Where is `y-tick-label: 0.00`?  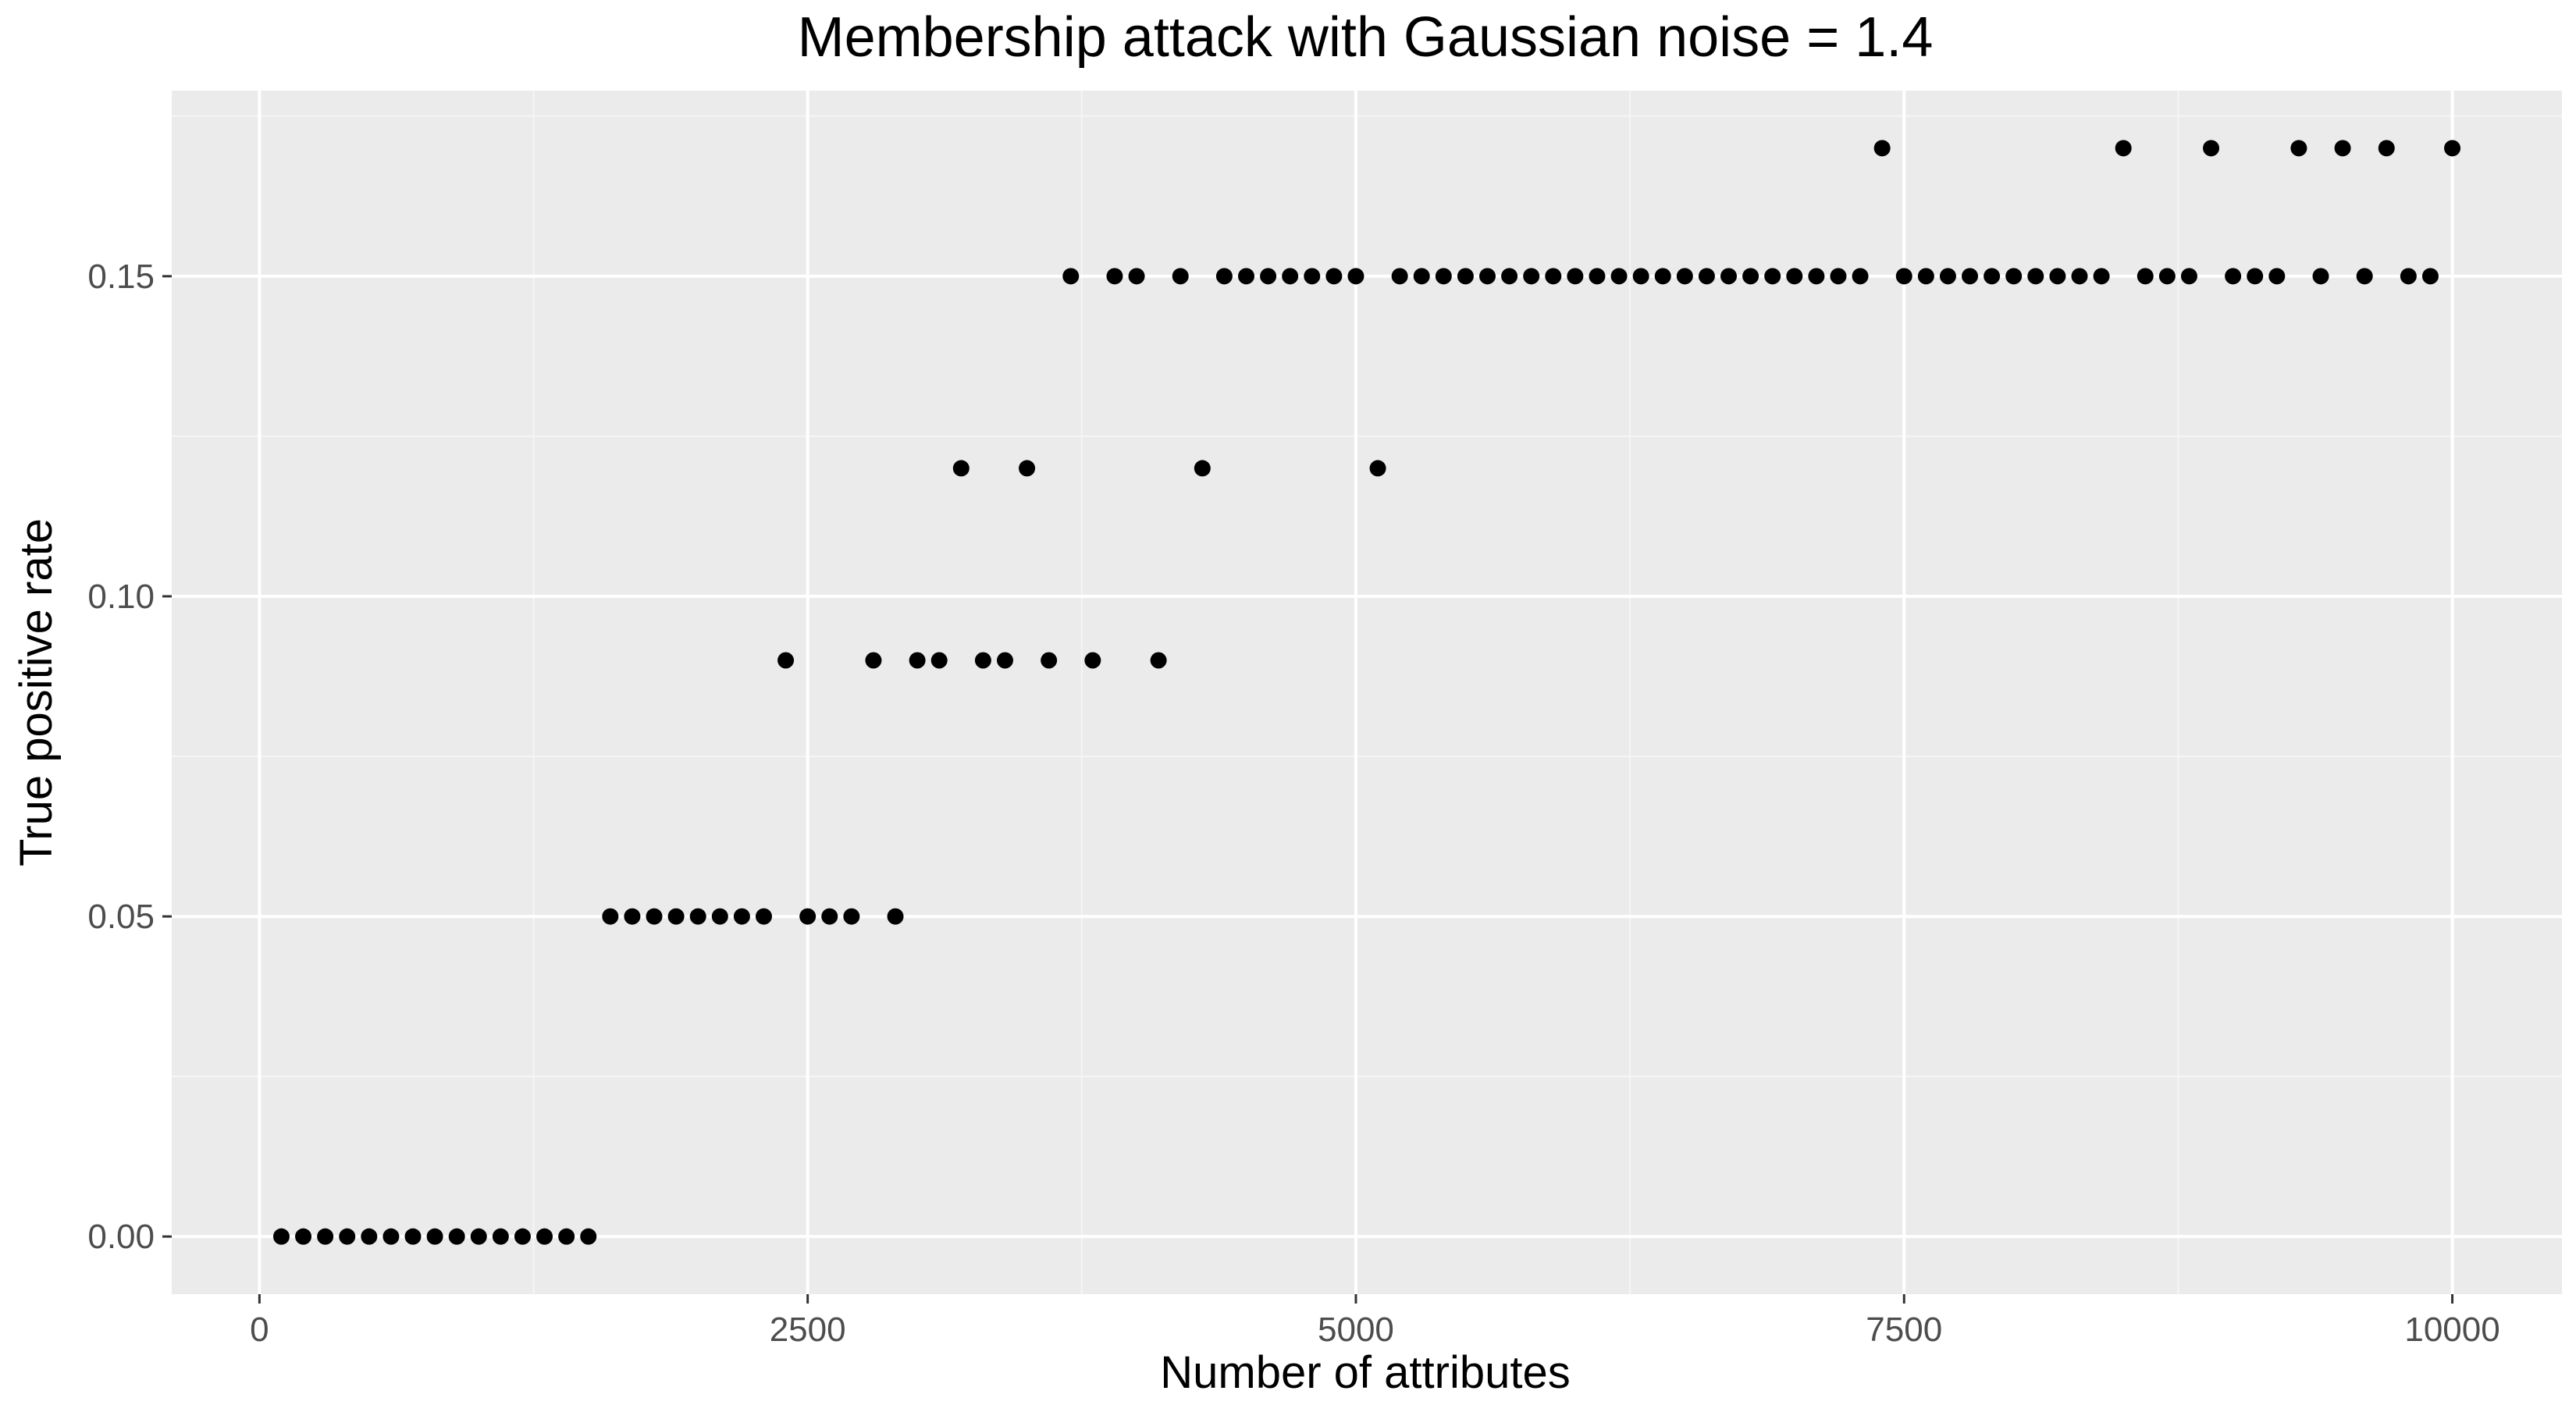 y-tick-label: 0.00 is located at coordinates (121, 1237).